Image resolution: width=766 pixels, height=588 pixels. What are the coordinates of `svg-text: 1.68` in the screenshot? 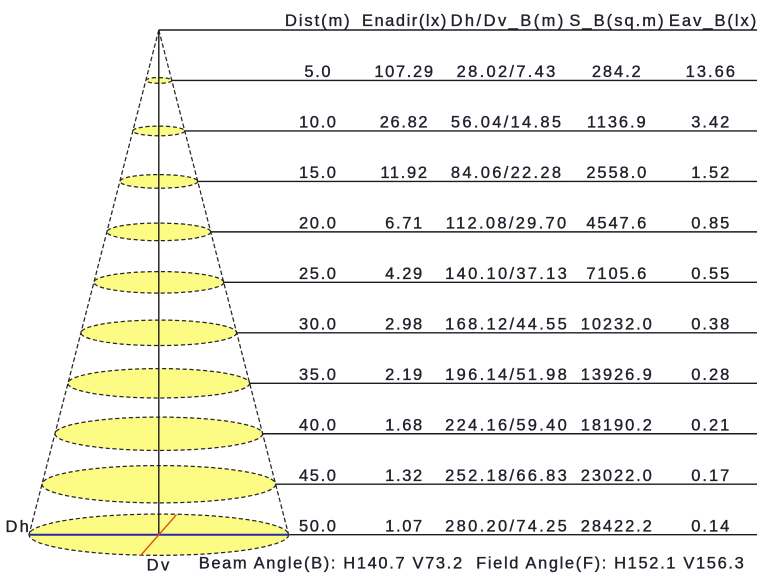 It's located at (404, 425).